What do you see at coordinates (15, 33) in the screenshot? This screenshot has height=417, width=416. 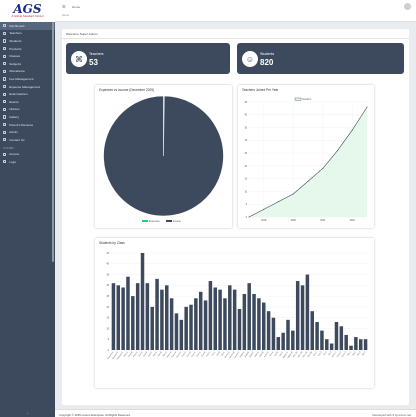 I see `sidebar-item-label: Teachers` at bounding box center [15, 33].